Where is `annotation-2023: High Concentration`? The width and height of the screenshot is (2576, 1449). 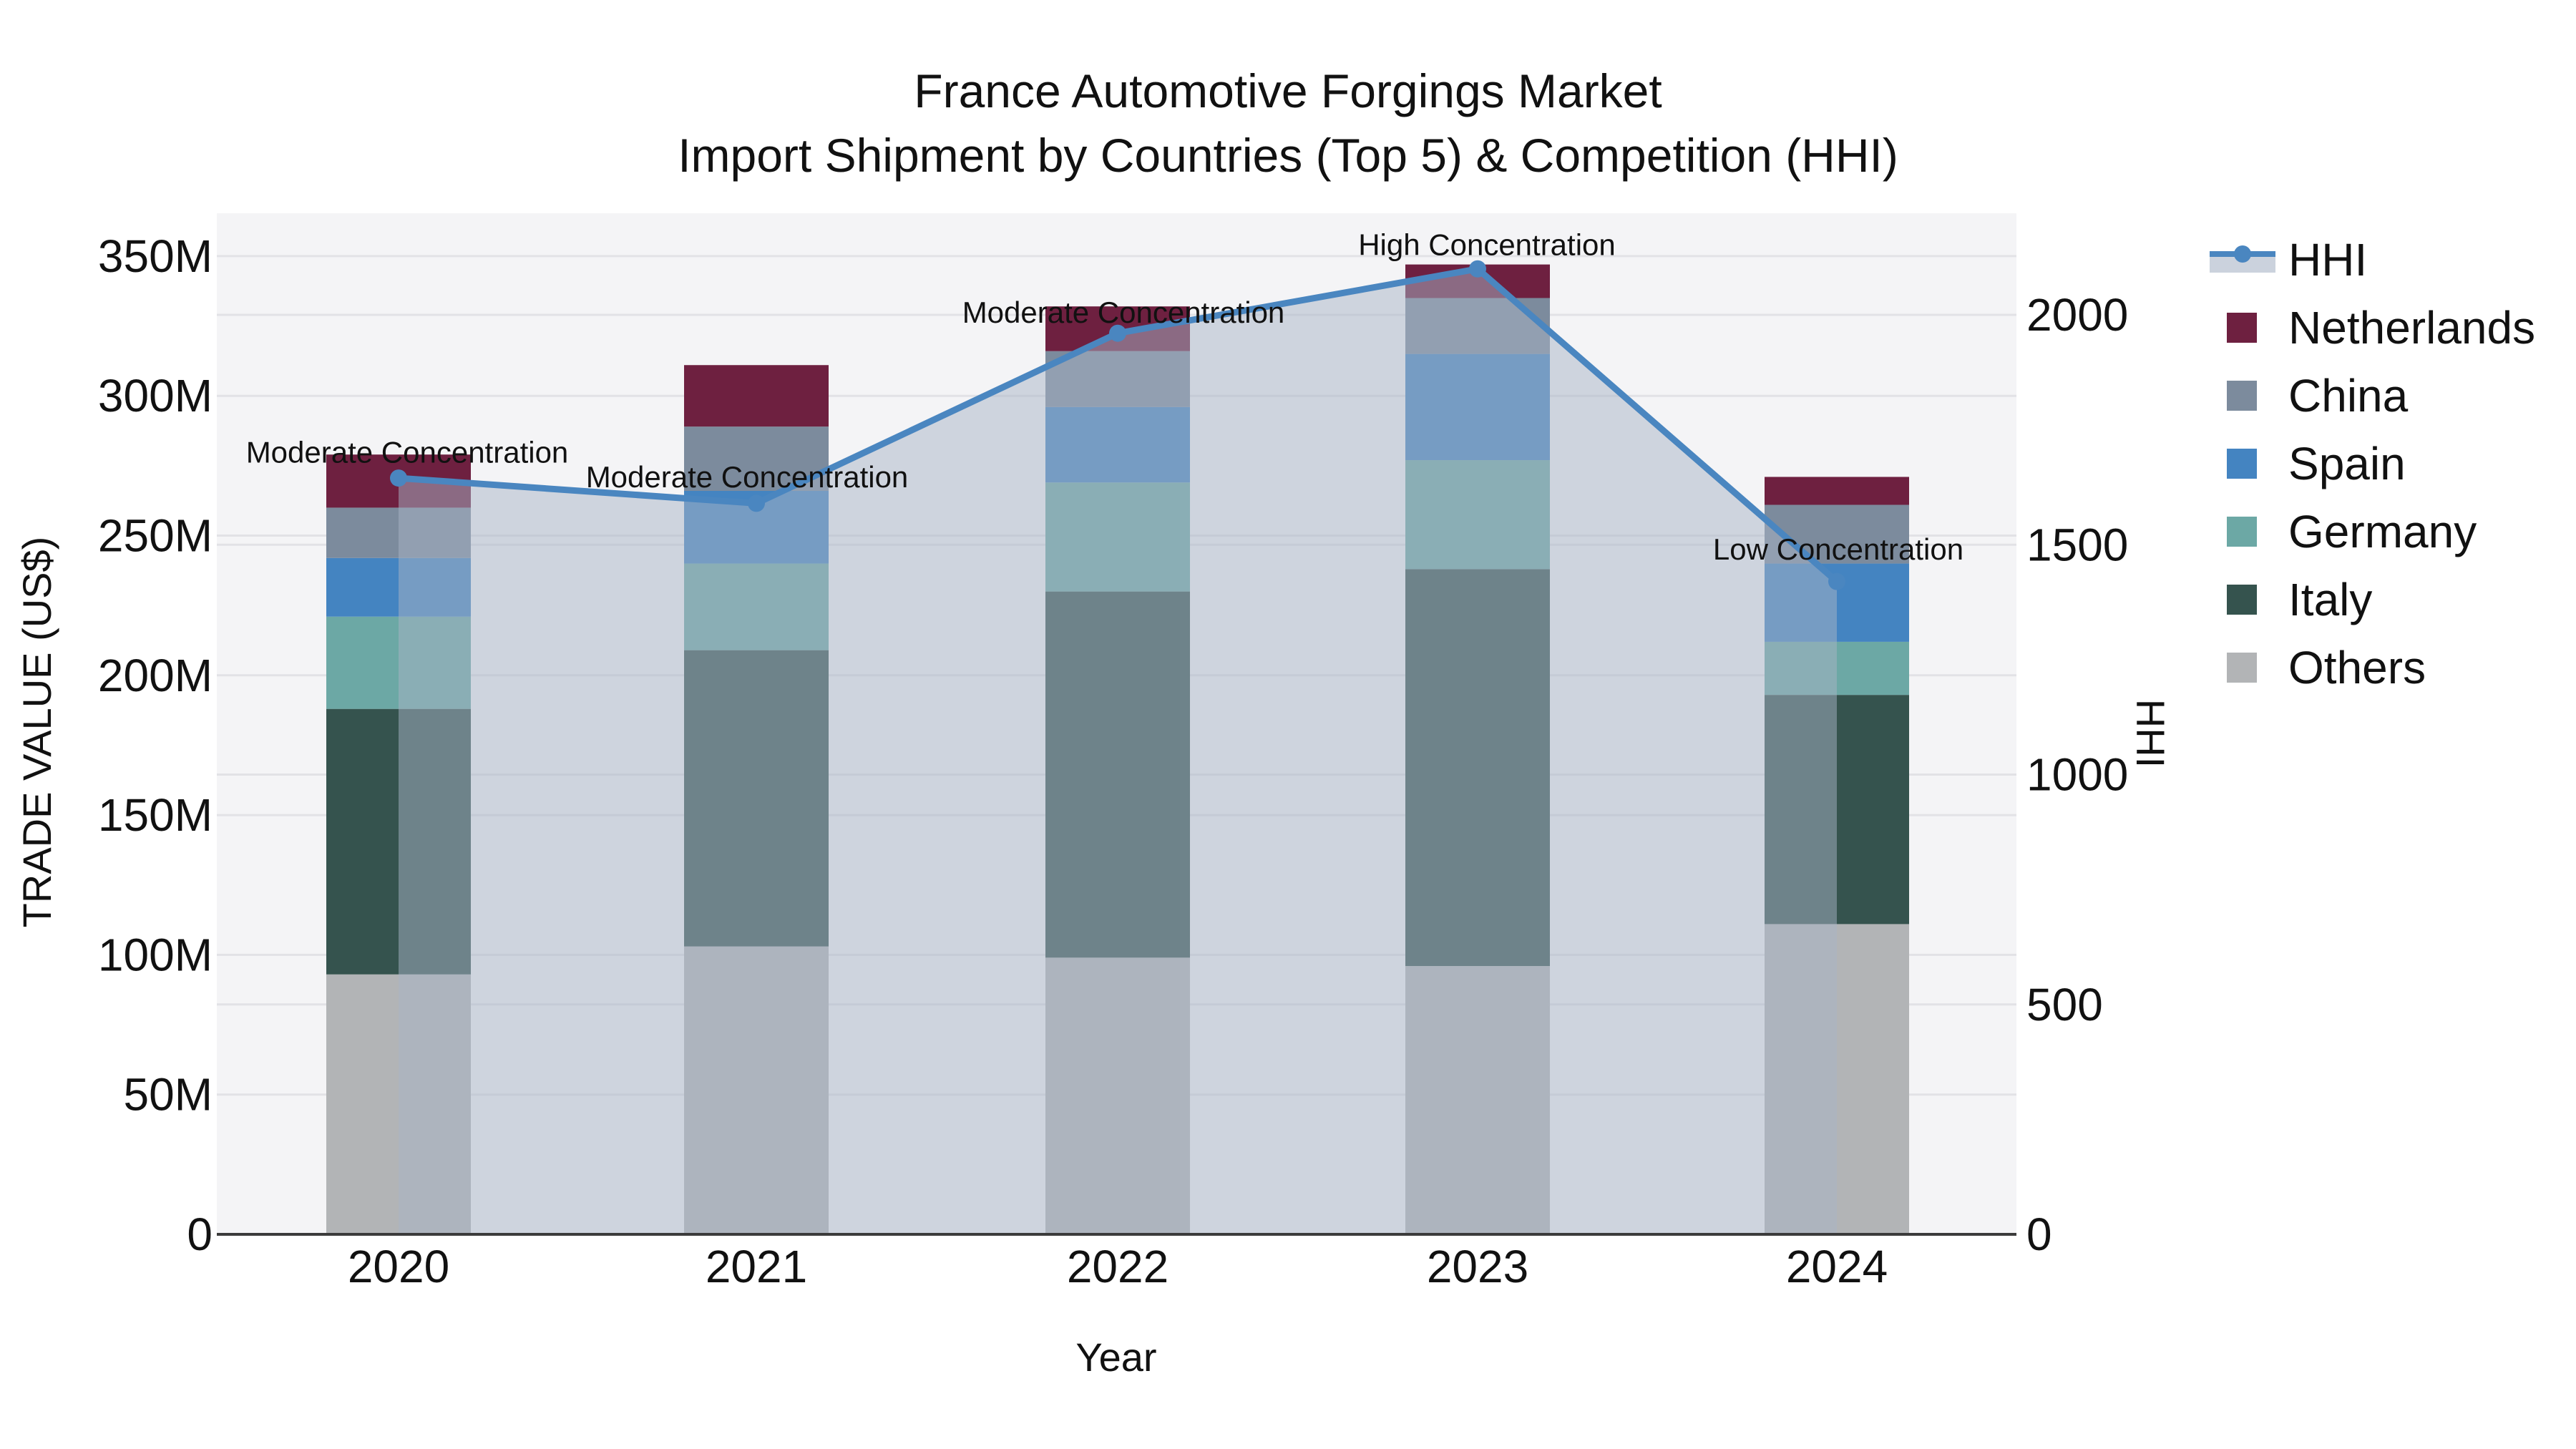
annotation-2023: High Concentration is located at coordinates (1487, 244).